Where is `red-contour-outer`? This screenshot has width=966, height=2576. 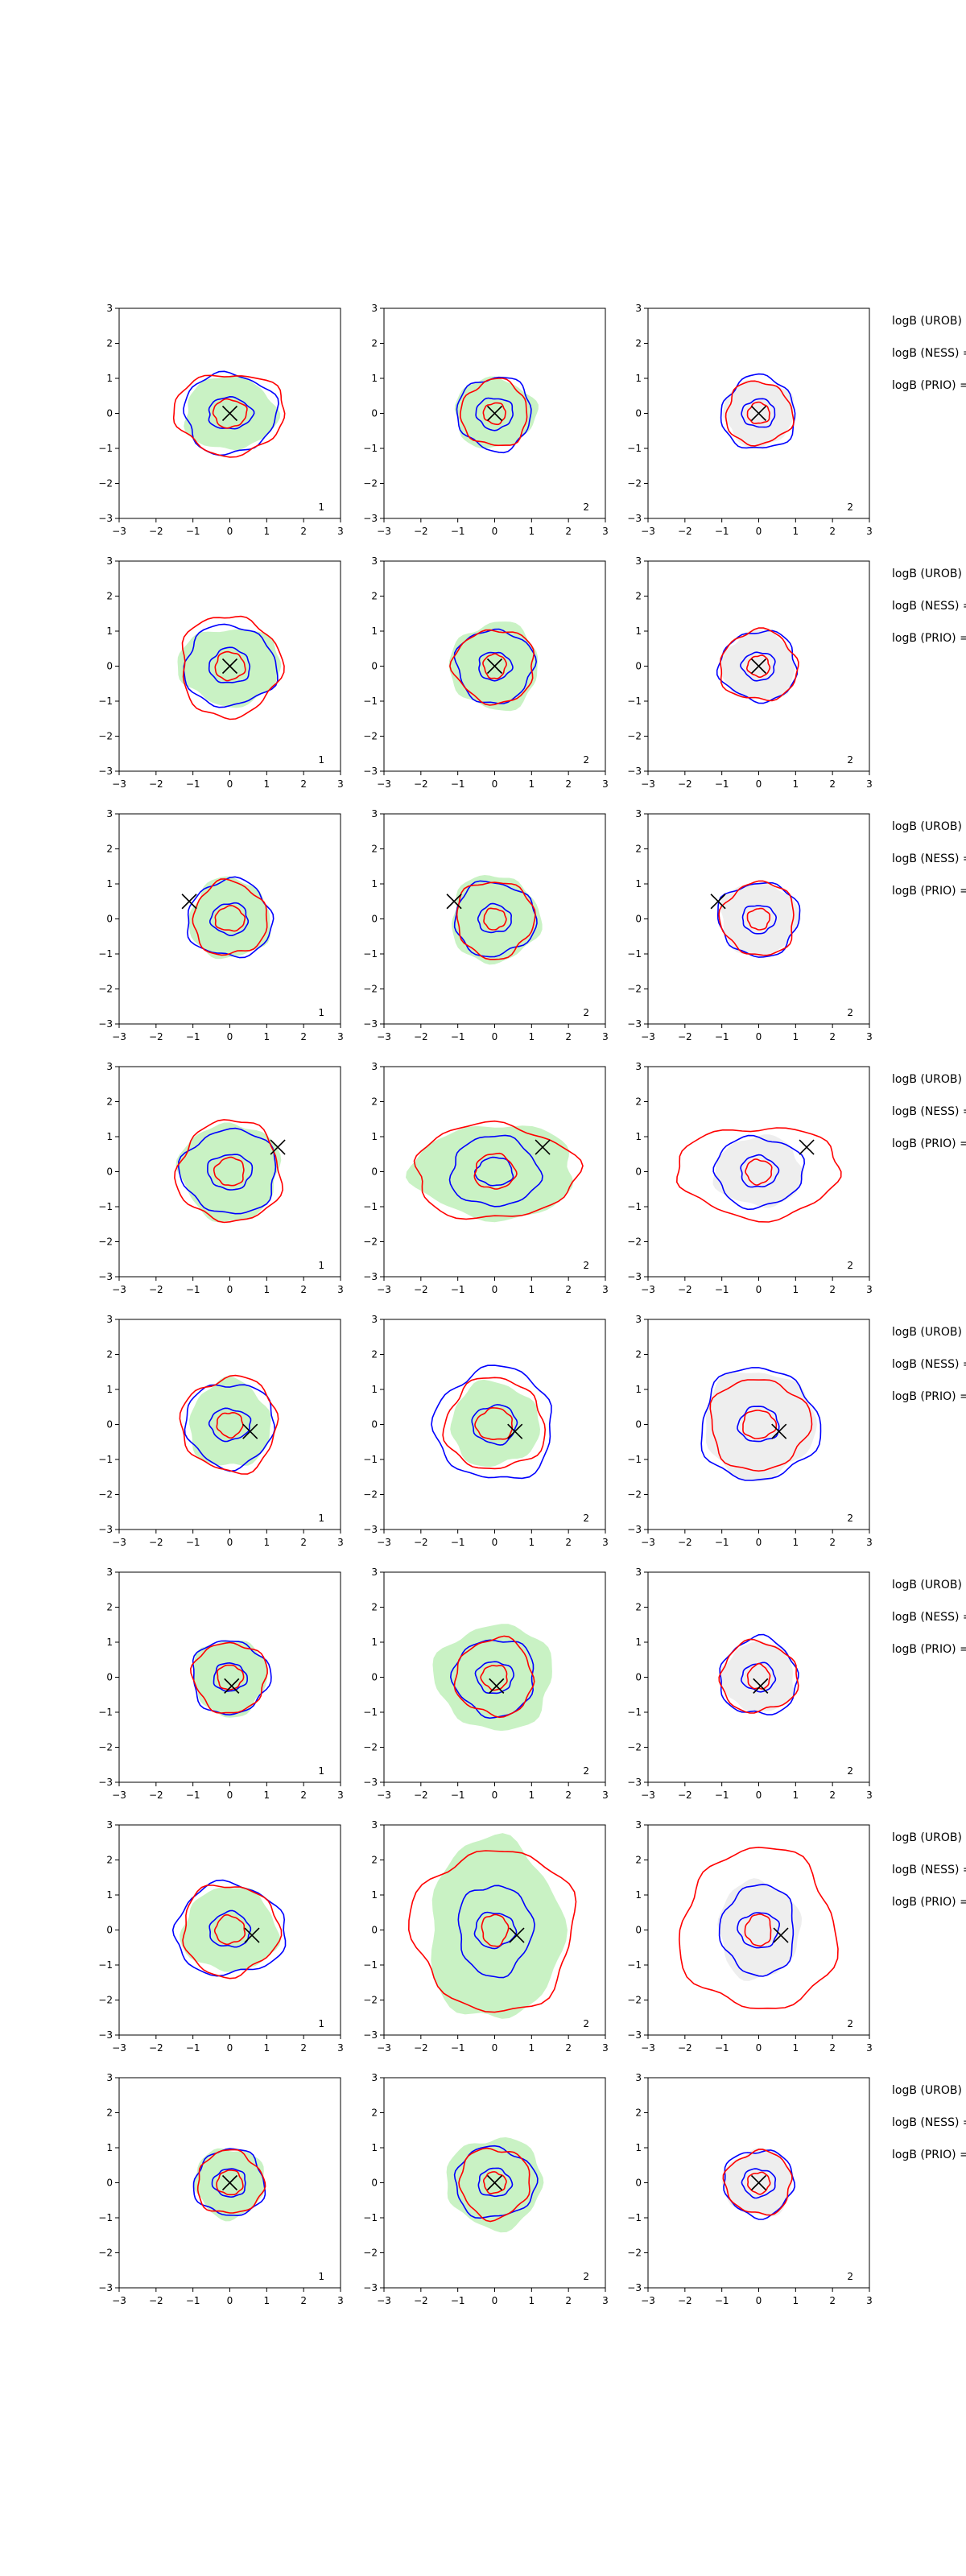
red-contour-outer is located at coordinates (761, 1425).